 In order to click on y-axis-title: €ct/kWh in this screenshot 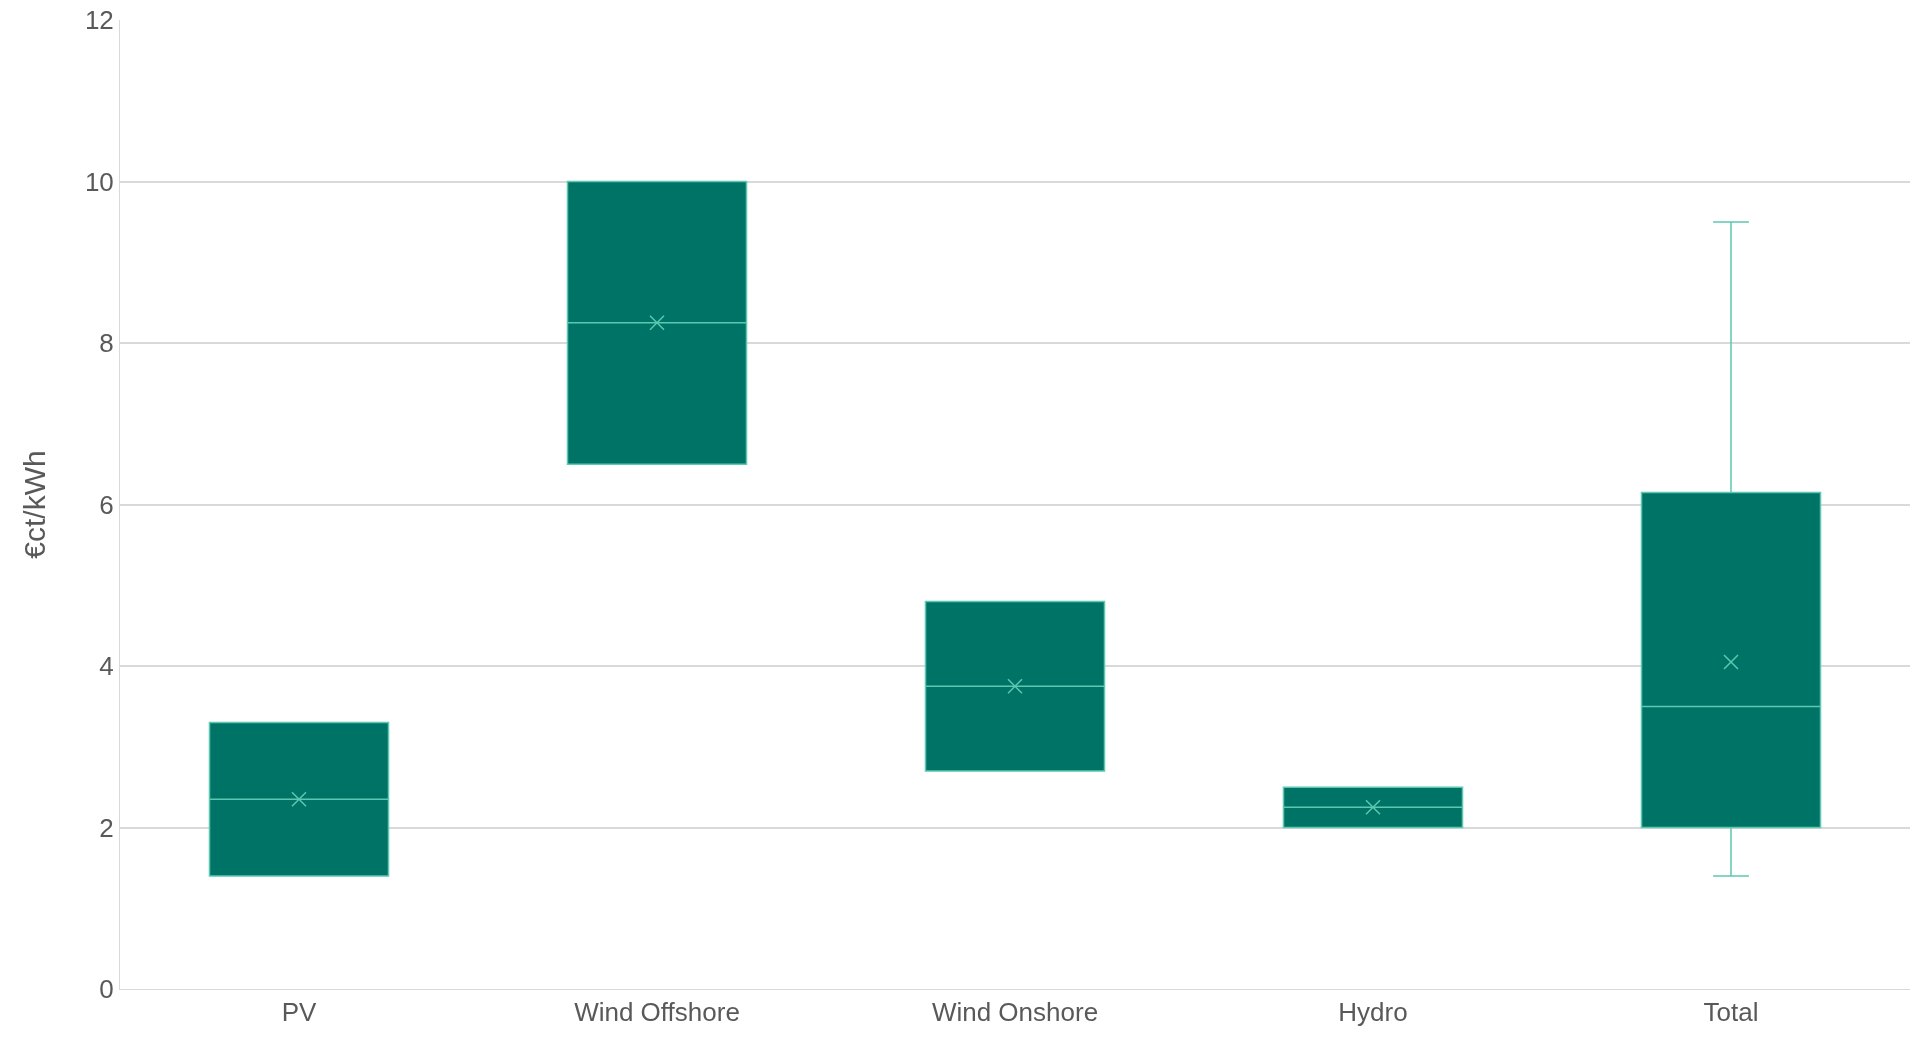, I will do `click(34, 504)`.